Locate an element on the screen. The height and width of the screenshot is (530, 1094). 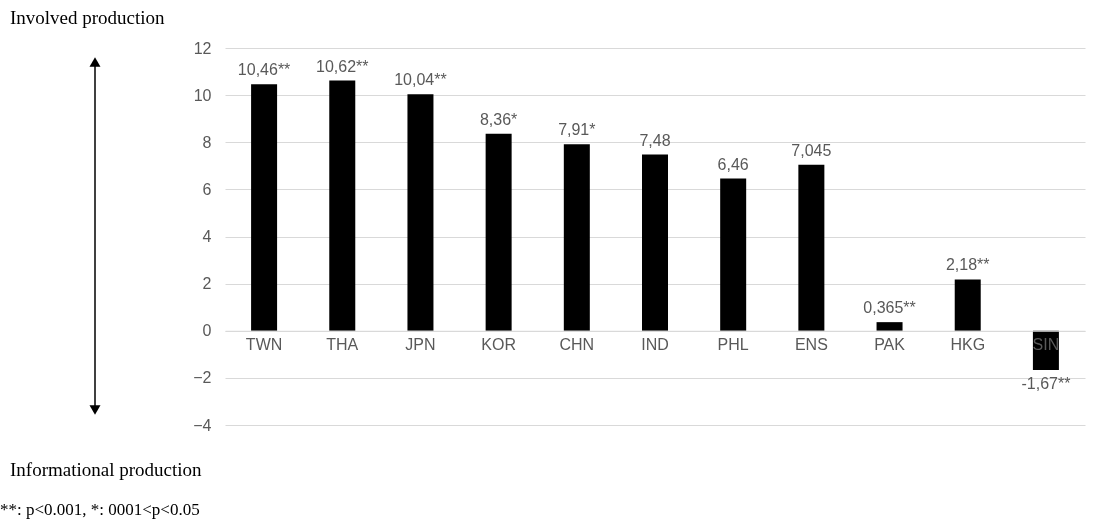
data-label: 7,91* is located at coordinates (577, 130).